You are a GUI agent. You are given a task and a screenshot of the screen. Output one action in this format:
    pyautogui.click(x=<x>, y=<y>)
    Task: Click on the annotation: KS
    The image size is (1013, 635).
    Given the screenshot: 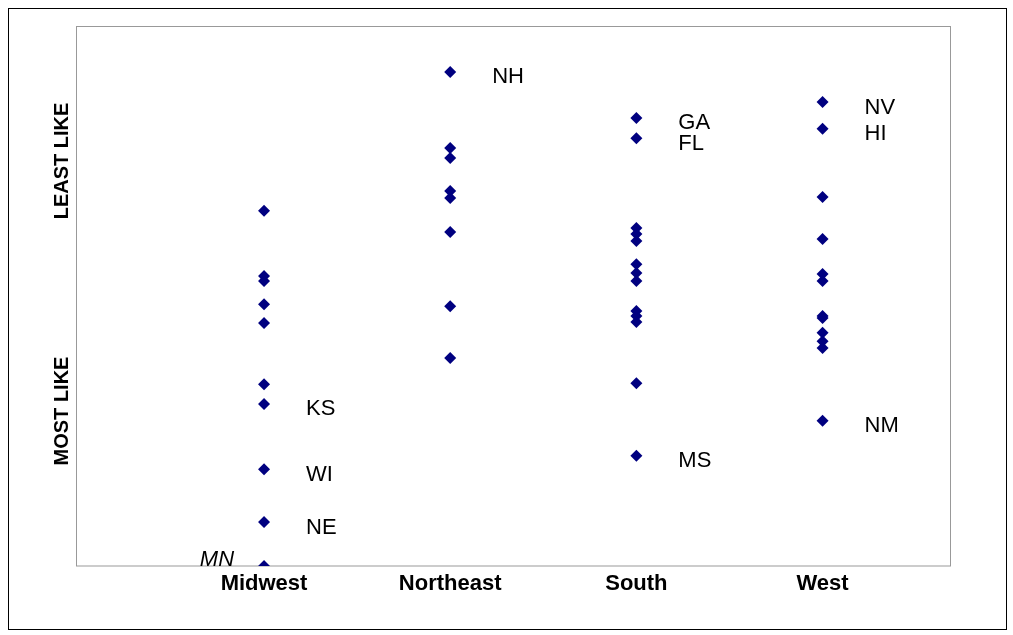 What is the action you would take?
    pyautogui.click(x=321, y=408)
    